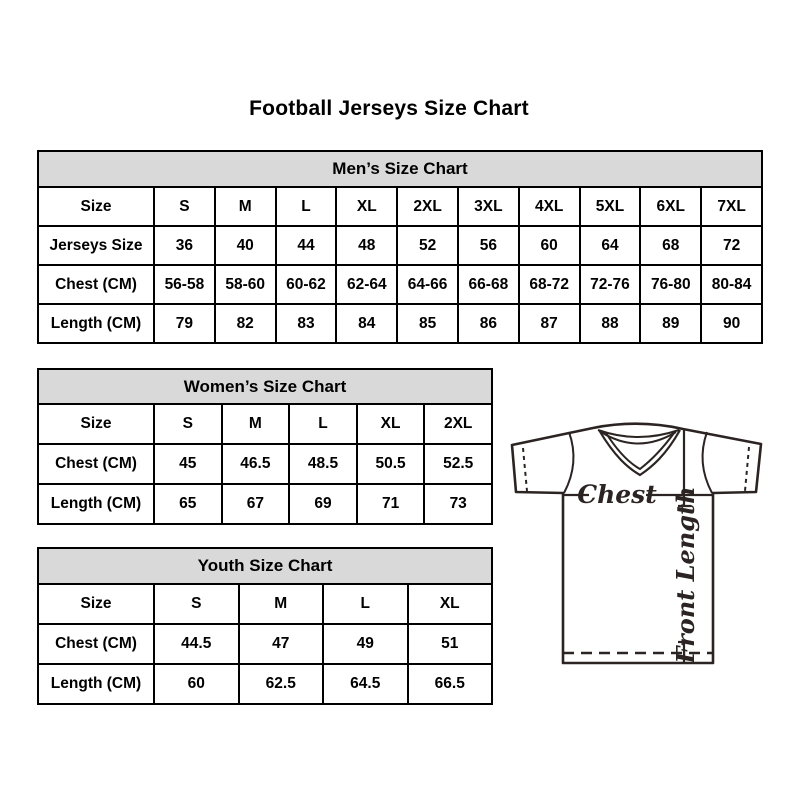 The height and width of the screenshot is (800, 800). What do you see at coordinates (610, 323) in the screenshot?
I see `value-cell: 88` at bounding box center [610, 323].